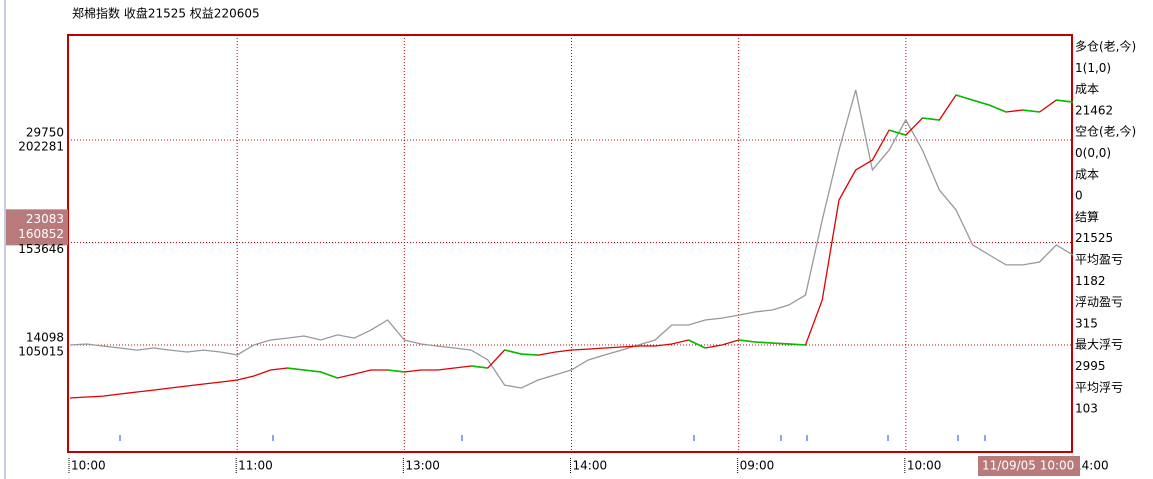  What do you see at coordinates (1099, 387) in the screenshot?
I see `side-panel-item: 平均浮亏` at bounding box center [1099, 387].